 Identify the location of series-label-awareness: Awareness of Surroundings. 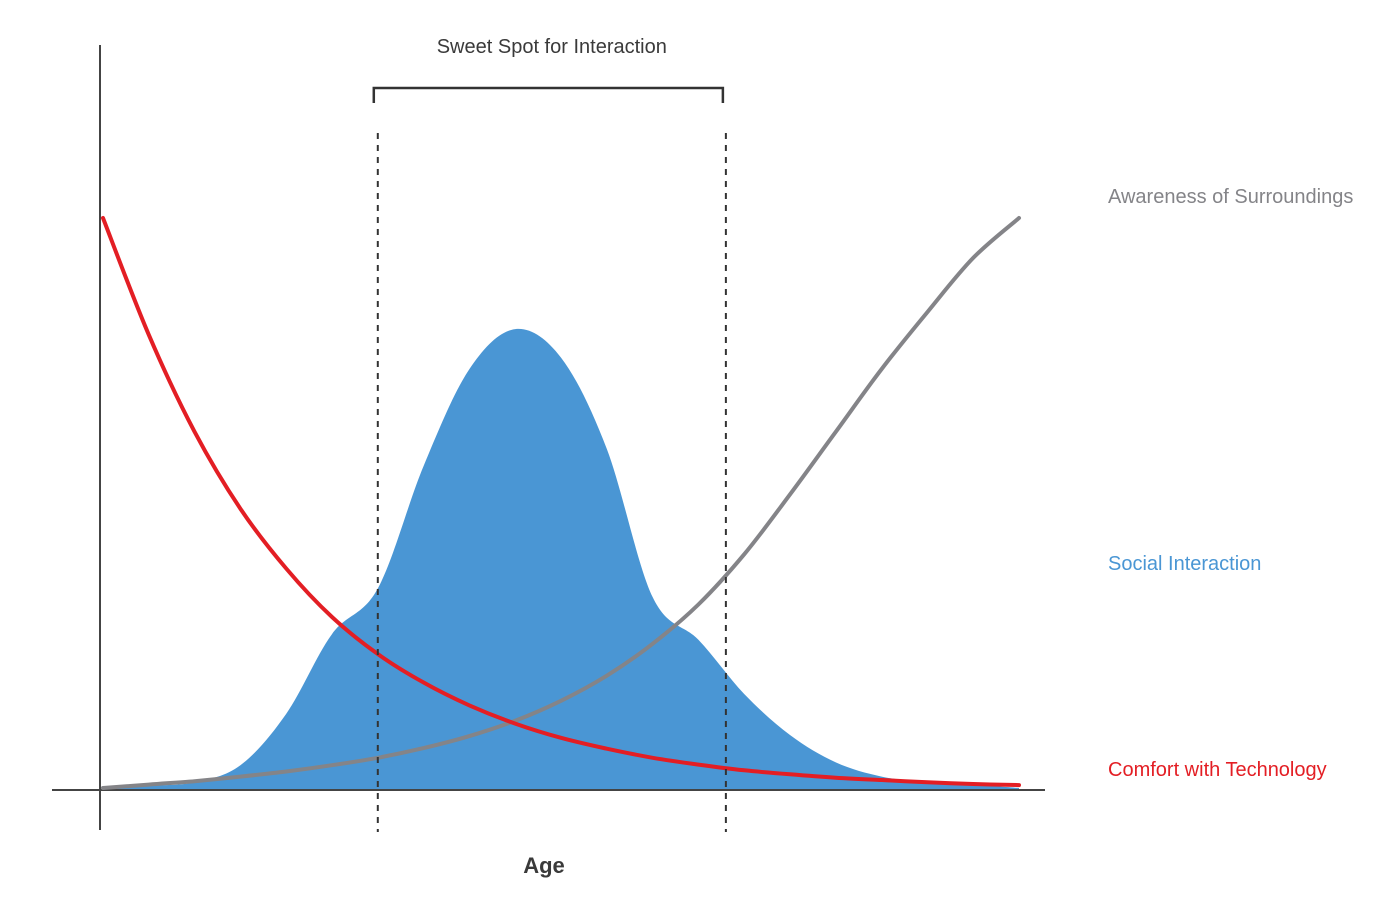
(1230, 197).